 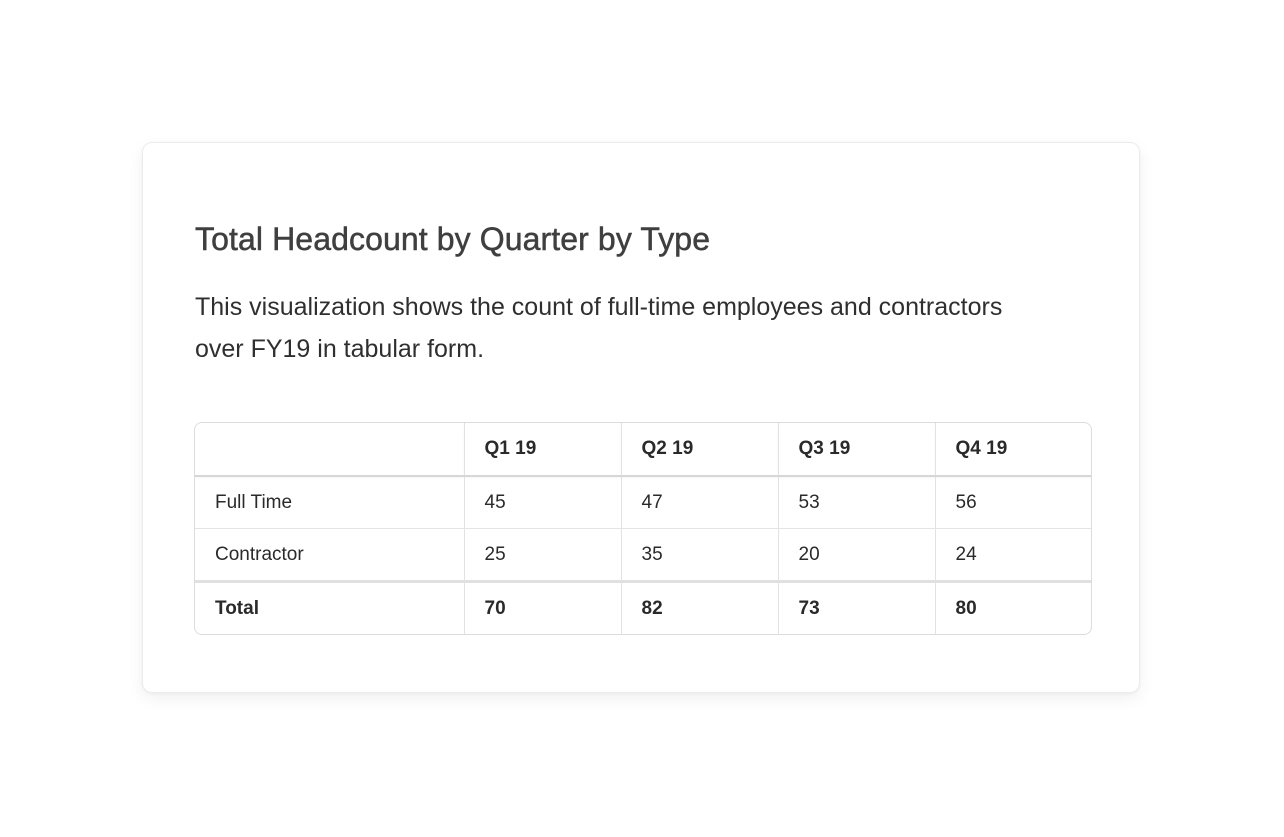 I want to click on cell-full-time-q3: 53, so click(x=857, y=502).